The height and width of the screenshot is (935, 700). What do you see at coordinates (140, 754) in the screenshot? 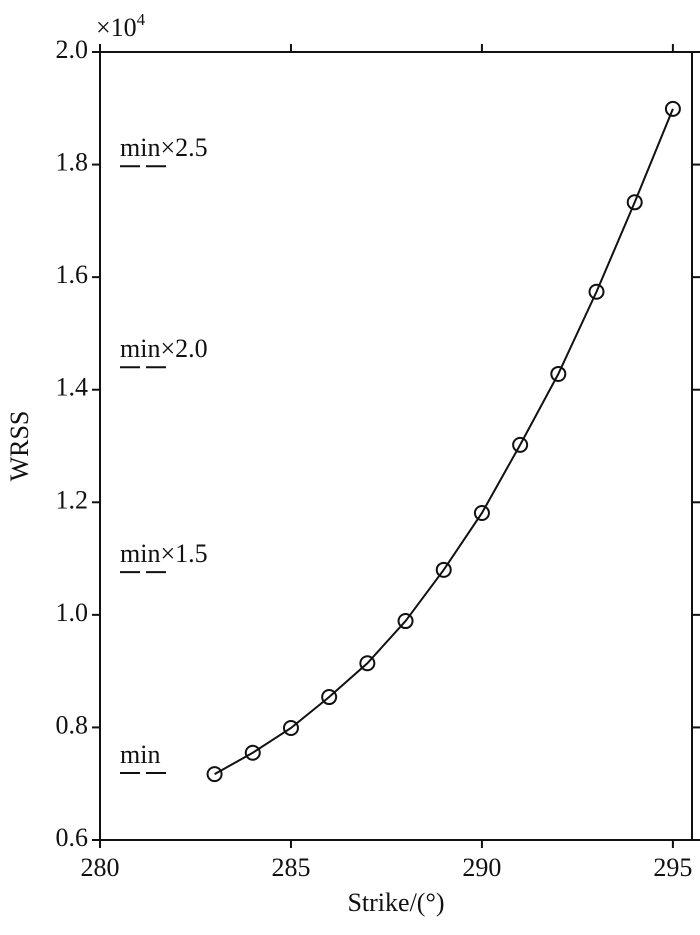
I see `reference-label: min` at bounding box center [140, 754].